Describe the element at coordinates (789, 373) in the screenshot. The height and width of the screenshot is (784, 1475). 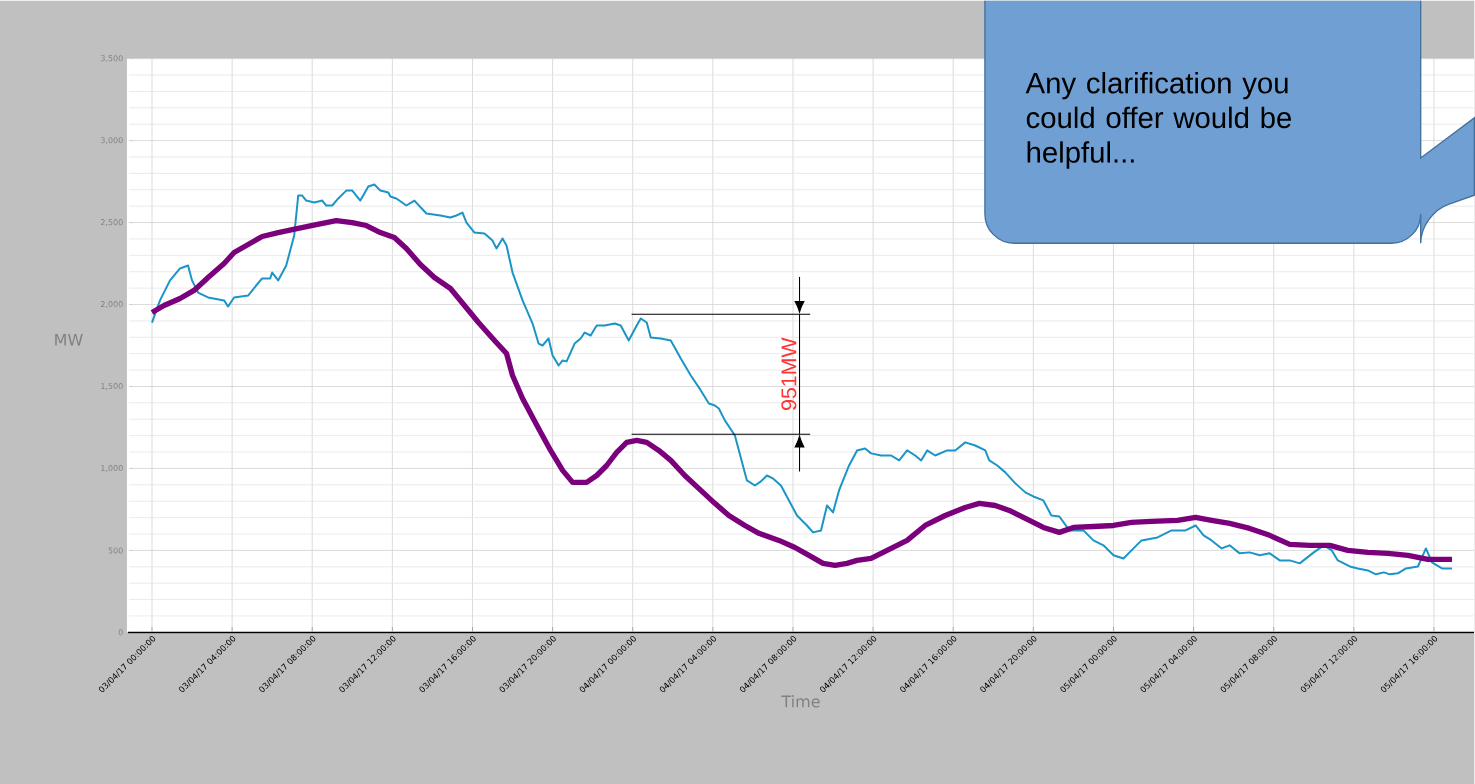
I see `annotation: 951MW` at that location.